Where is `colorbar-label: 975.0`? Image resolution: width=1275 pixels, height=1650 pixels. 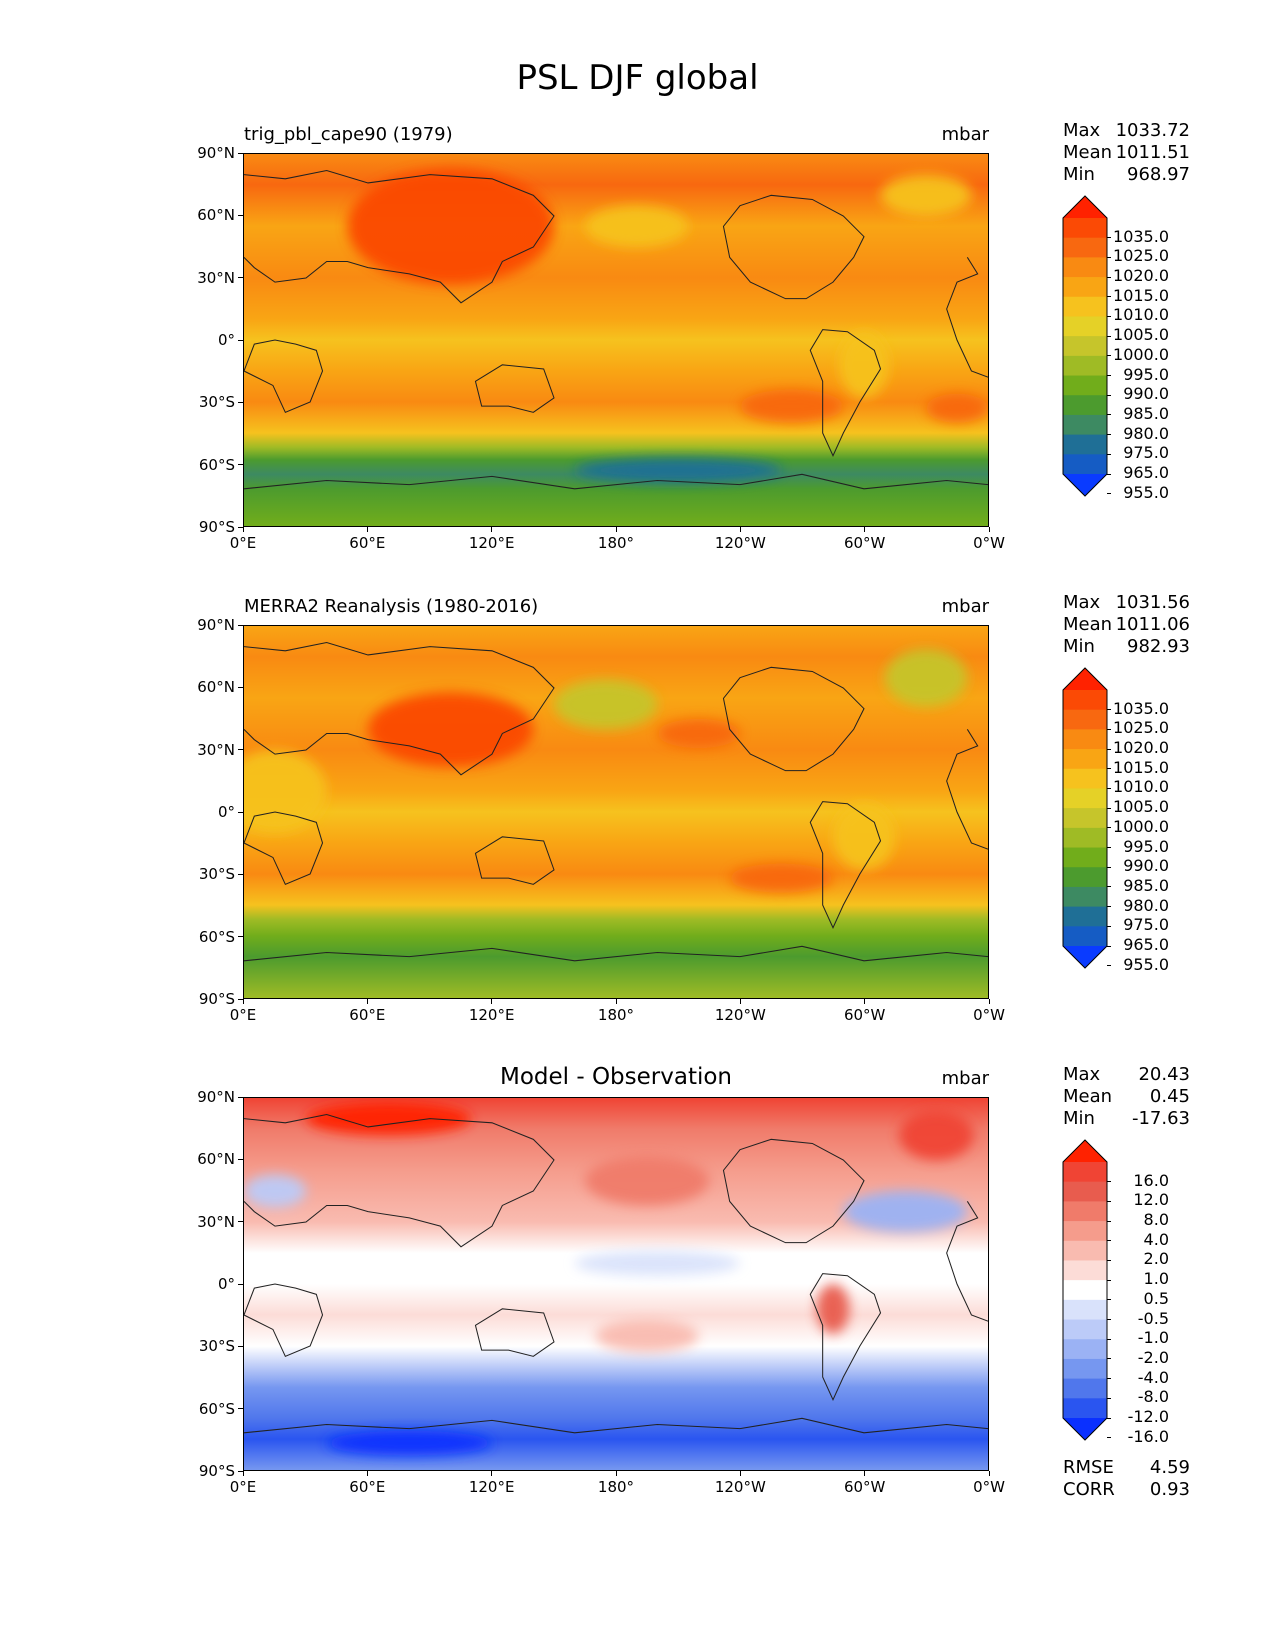
colorbar-label: 975.0 is located at coordinates (1146, 453).